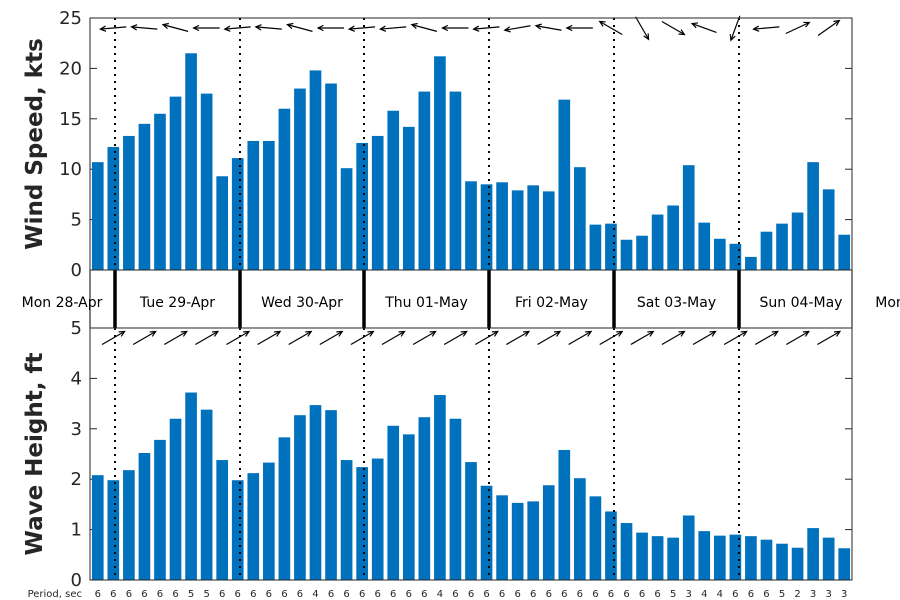  Describe the element at coordinates (76, 220) in the screenshot. I see `wind-ytick-label: 5` at that location.